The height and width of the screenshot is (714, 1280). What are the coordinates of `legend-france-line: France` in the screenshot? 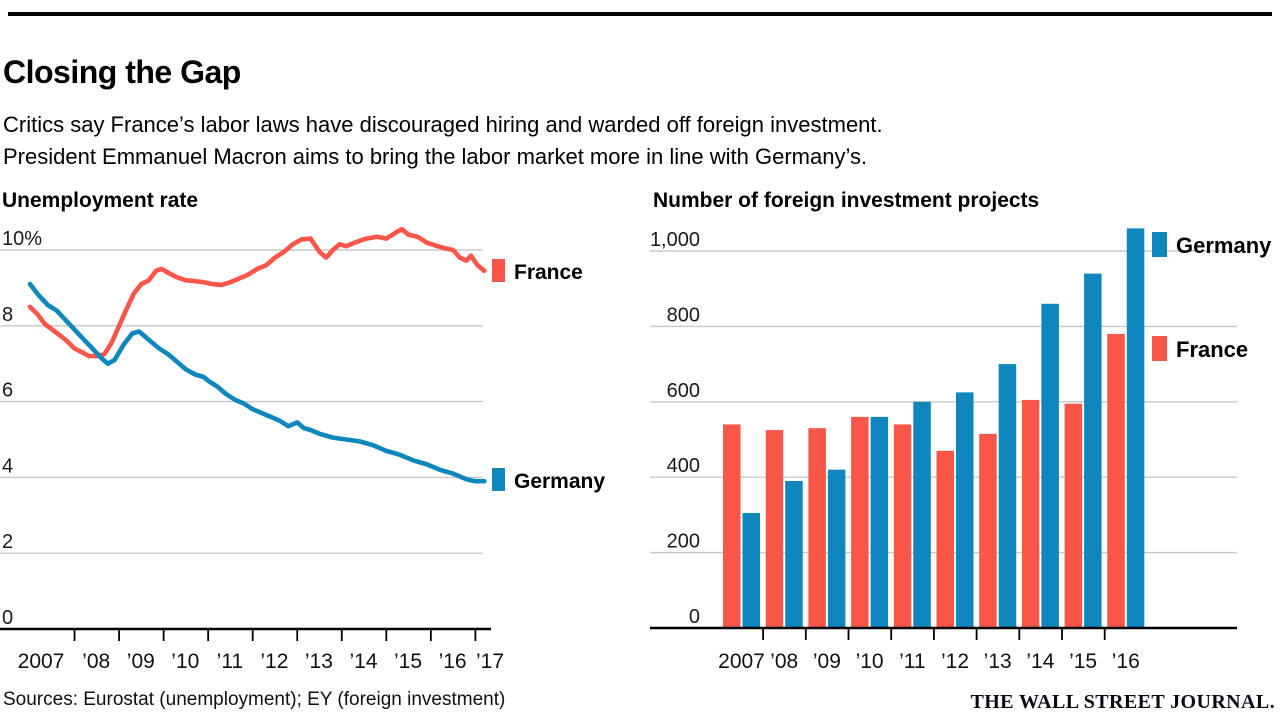 It's located at (537, 271).